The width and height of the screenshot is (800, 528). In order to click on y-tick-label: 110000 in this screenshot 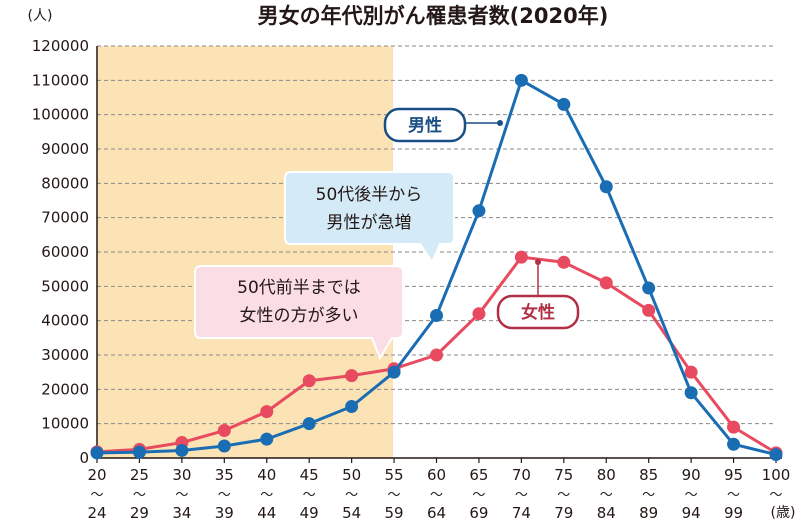, I will do `click(60, 80)`.